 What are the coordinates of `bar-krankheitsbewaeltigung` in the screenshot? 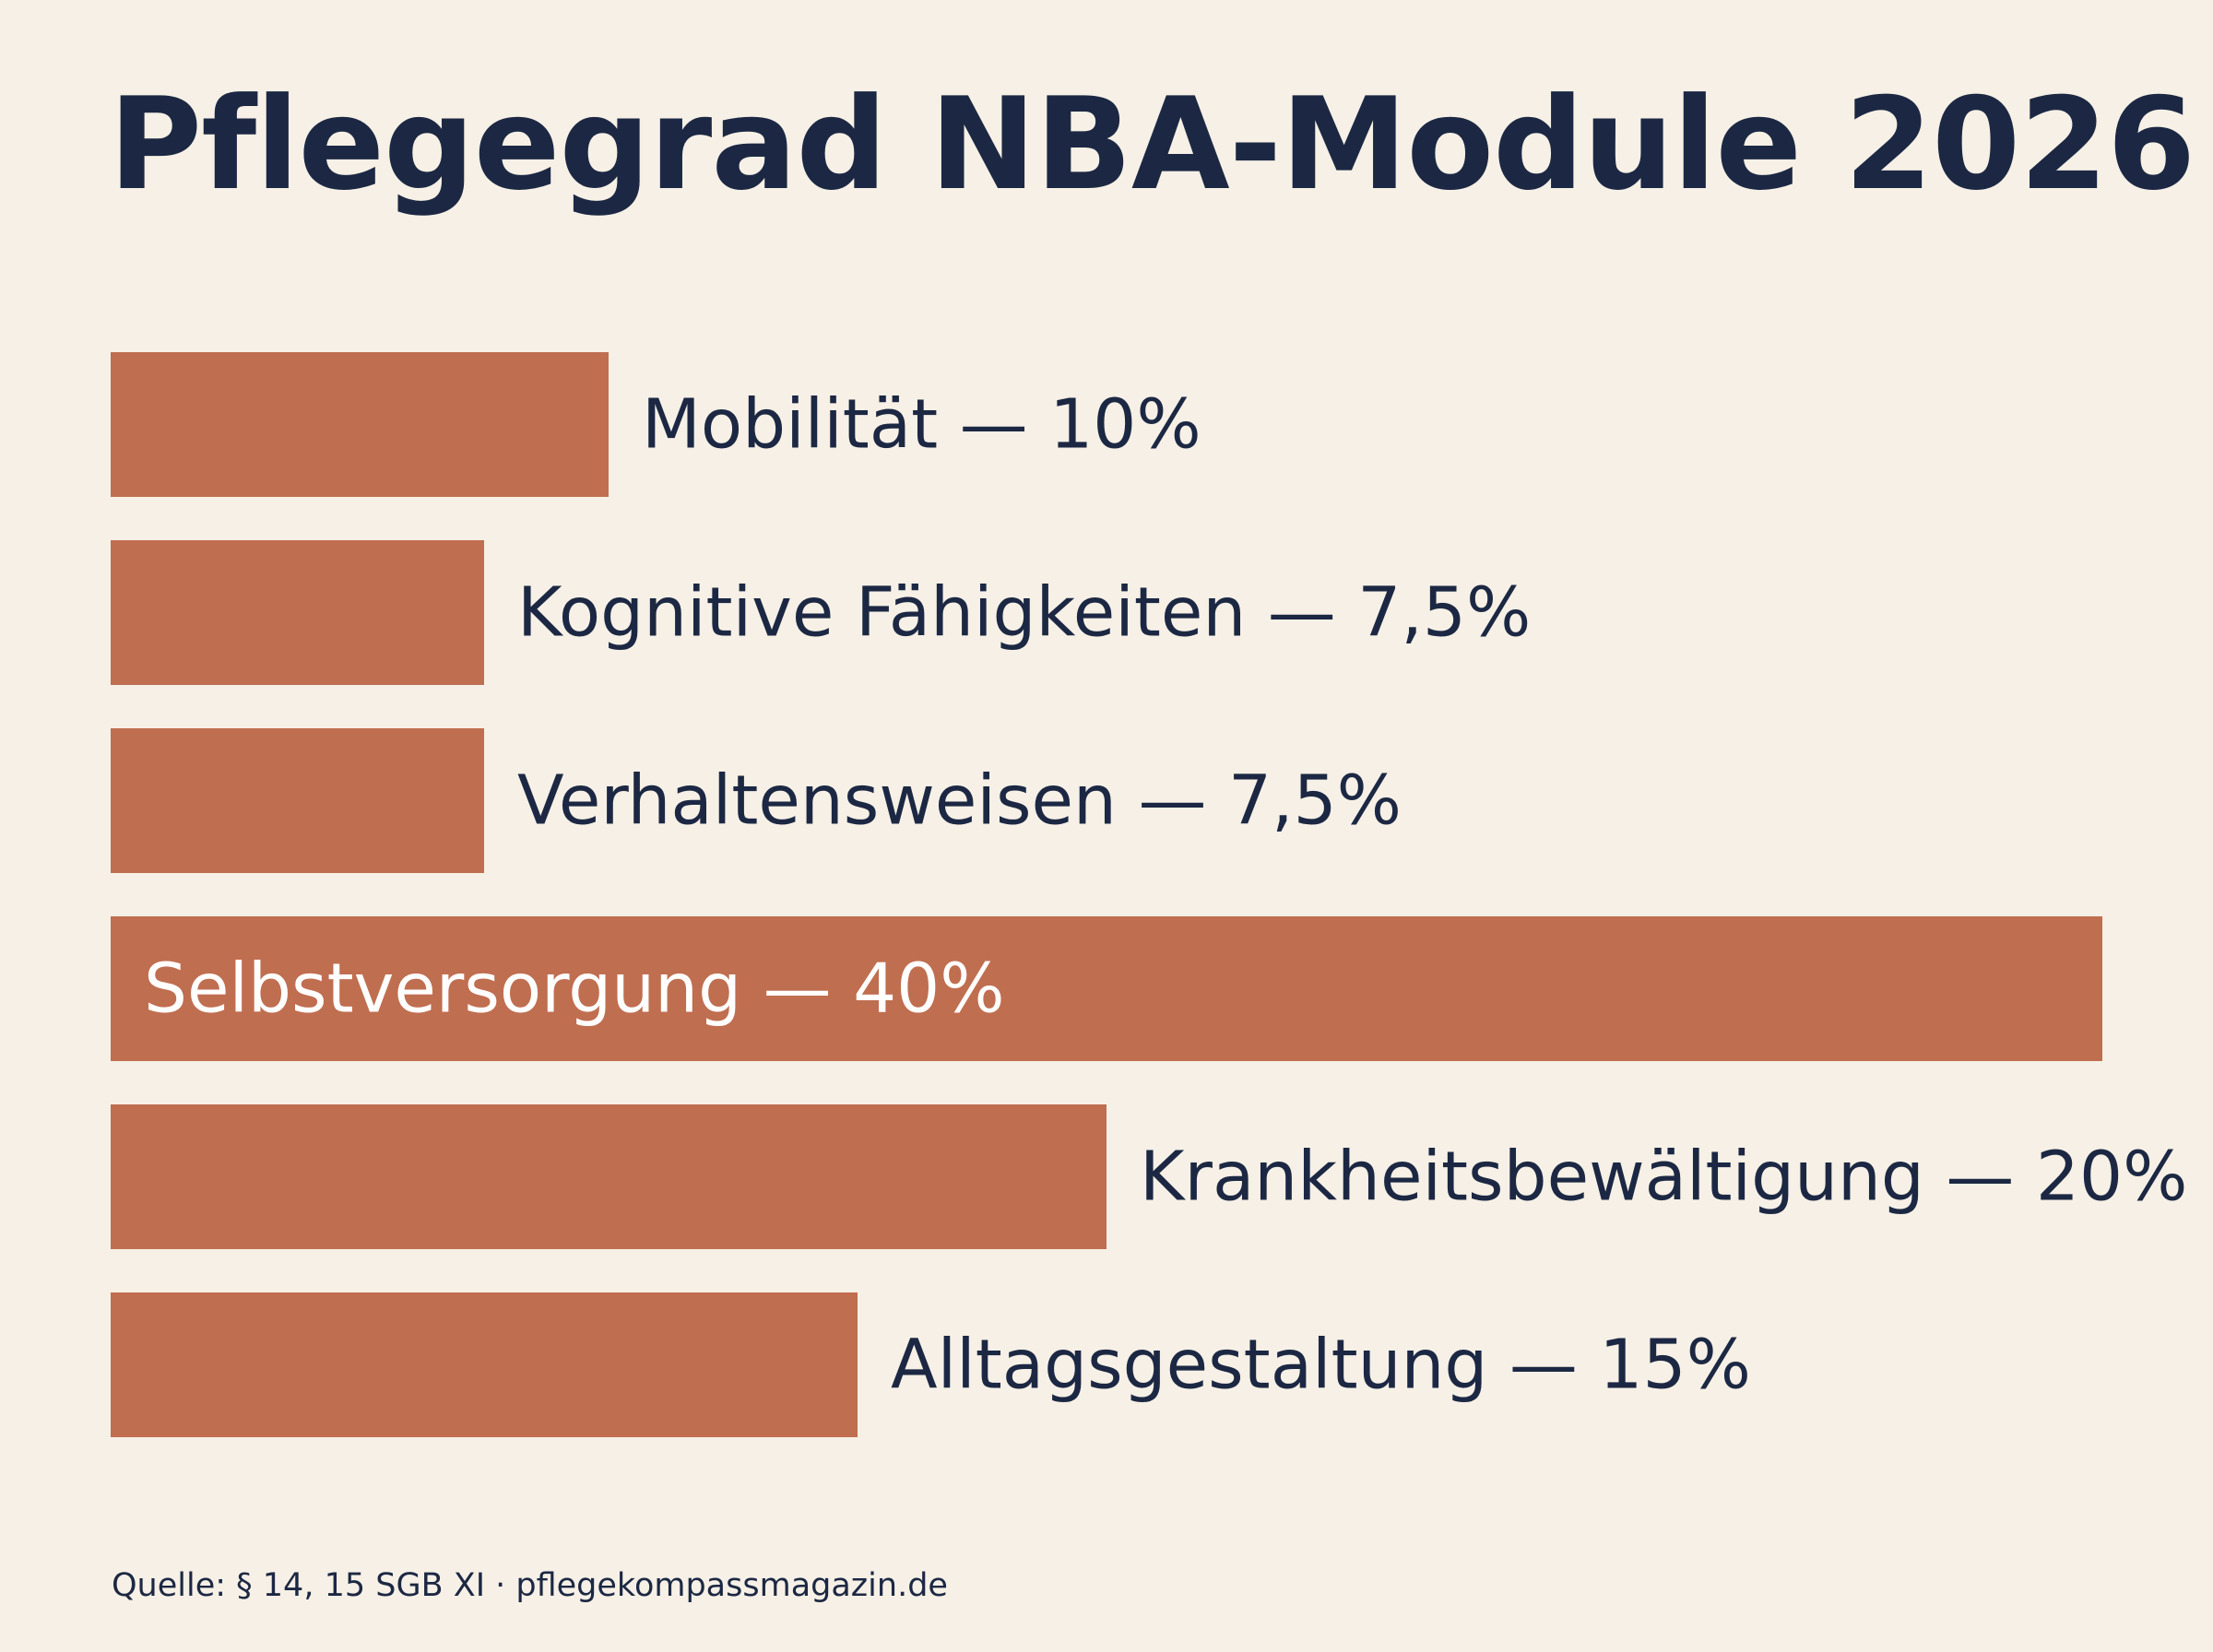 It's located at (608, 1176).